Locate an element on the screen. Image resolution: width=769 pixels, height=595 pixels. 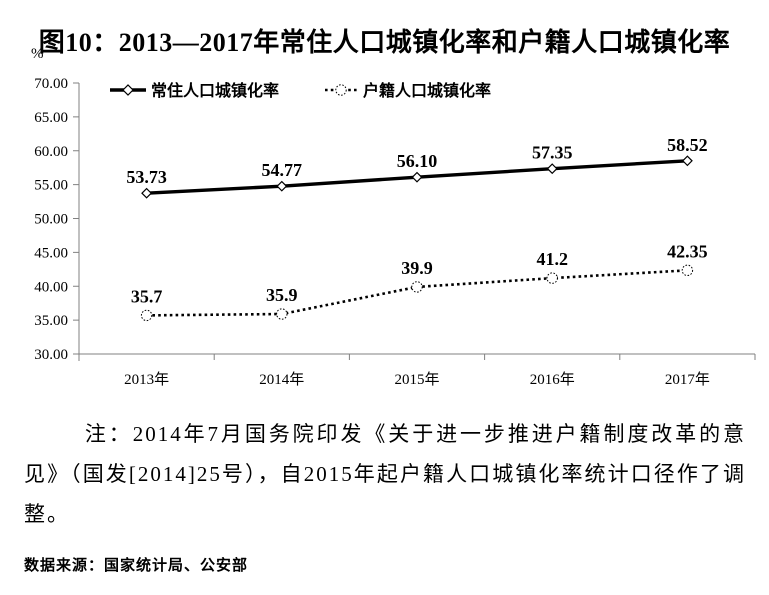
y-tick-label: 60.00 is located at coordinates (51, 152).